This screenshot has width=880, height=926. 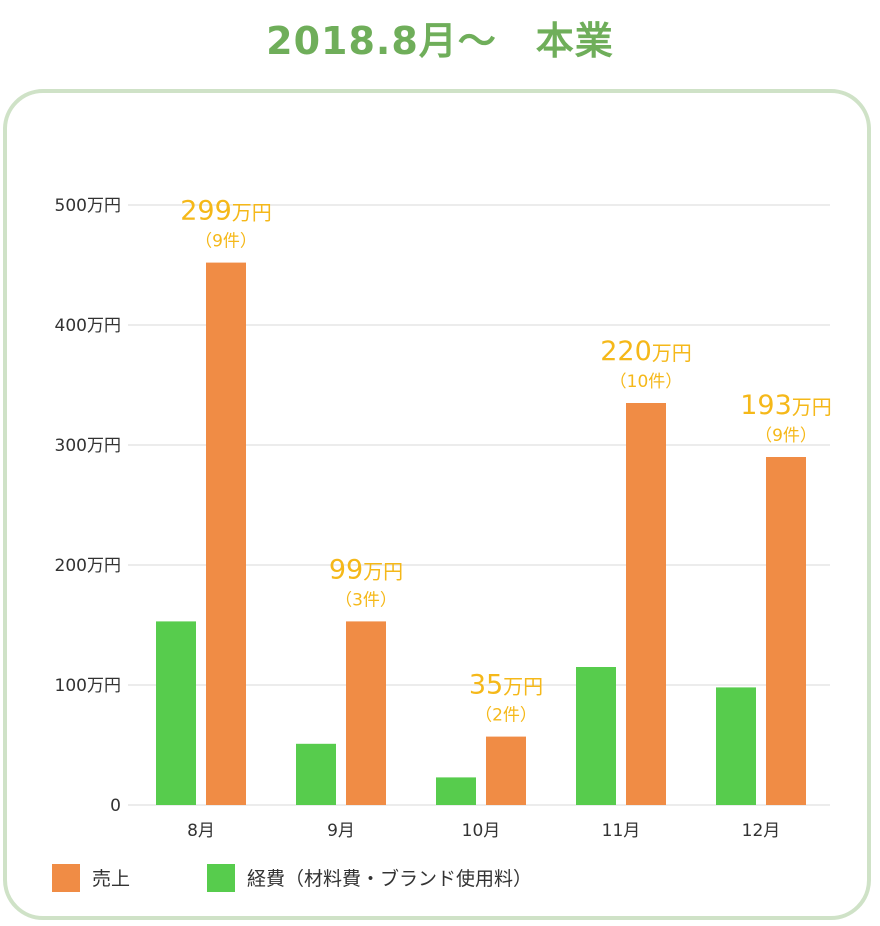 What do you see at coordinates (626, 351) in the screenshot?
I see `annotation-number: 220` at bounding box center [626, 351].